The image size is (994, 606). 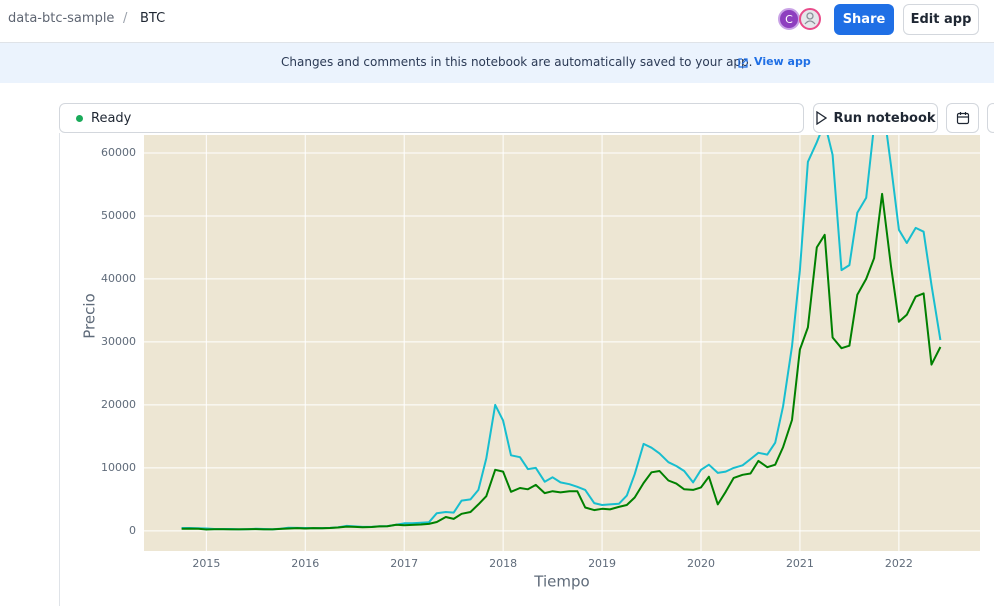 I want to click on avatar-user, so click(x=810, y=20).